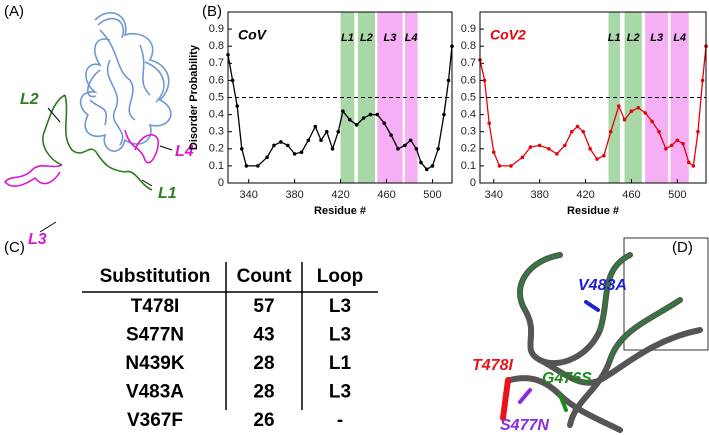 This screenshot has height=435, width=709. Describe the element at coordinates (432, 195) in the screenshot. I see `x-tick-label: 500` at that location.